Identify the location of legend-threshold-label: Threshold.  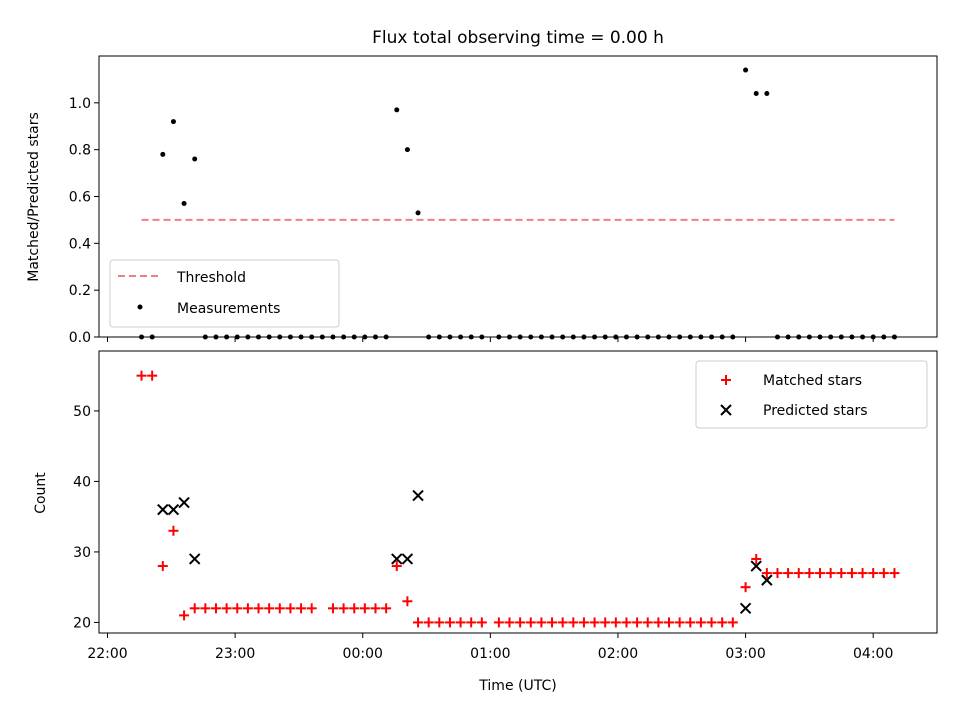
(211, 278).